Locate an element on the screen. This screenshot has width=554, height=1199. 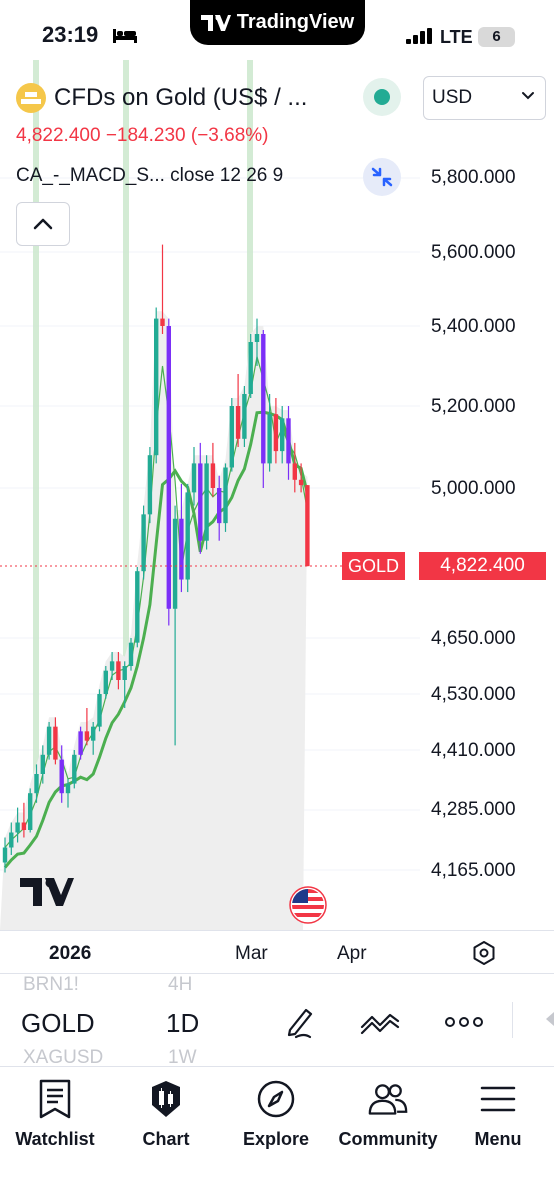
price-axis-label: 4,650.000 is located at coordinates (473, 638).